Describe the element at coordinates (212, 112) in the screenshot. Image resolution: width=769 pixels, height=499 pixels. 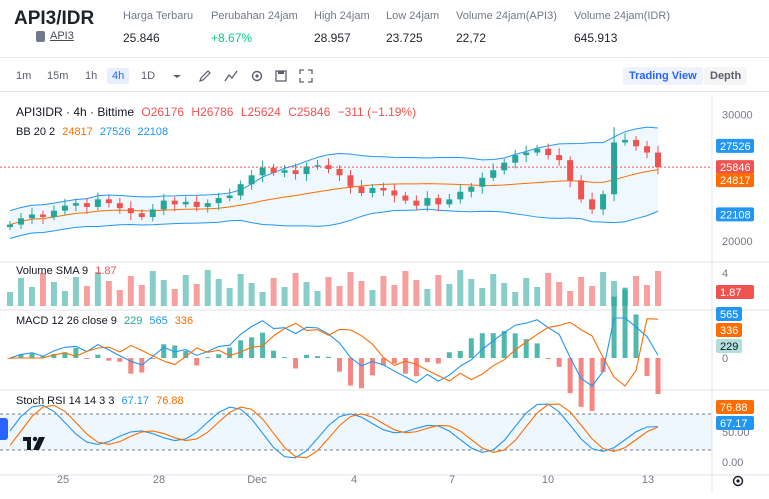
I see `high-value: H26786` at that location.